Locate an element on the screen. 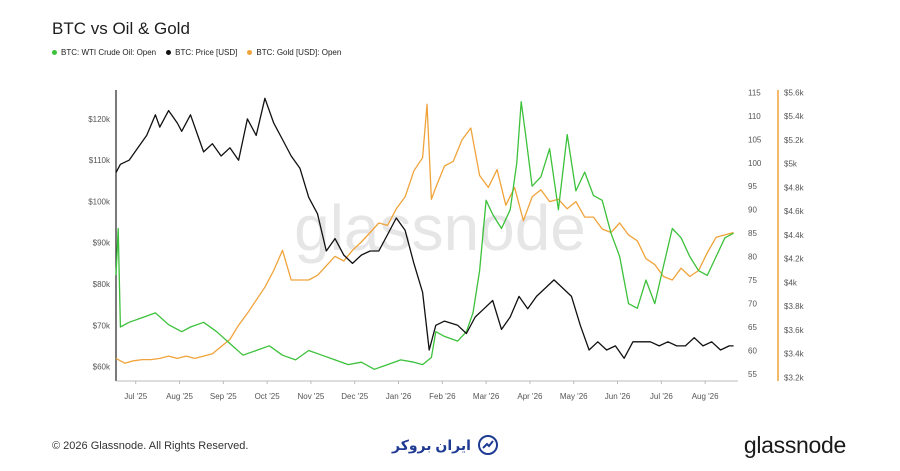 This screenshot has height=471, width=900. x-tick-label: Jul '26 is located at coordinates (661, 396).